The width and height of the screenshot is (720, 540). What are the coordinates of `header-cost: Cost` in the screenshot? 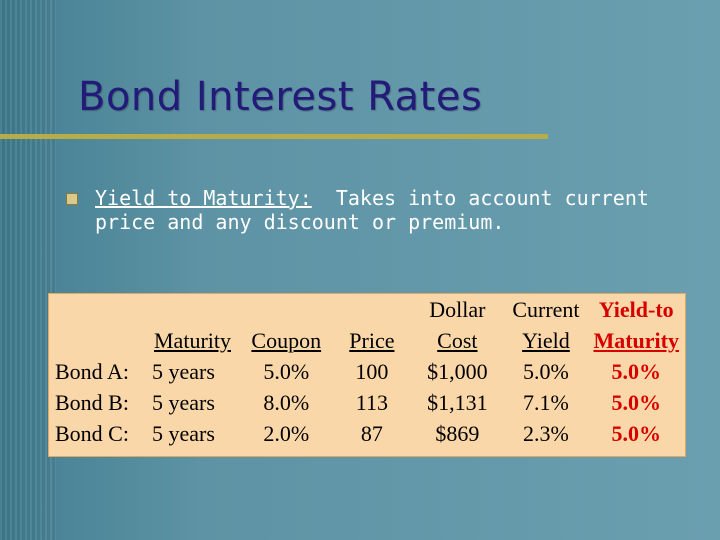 It's located at (457, 340).